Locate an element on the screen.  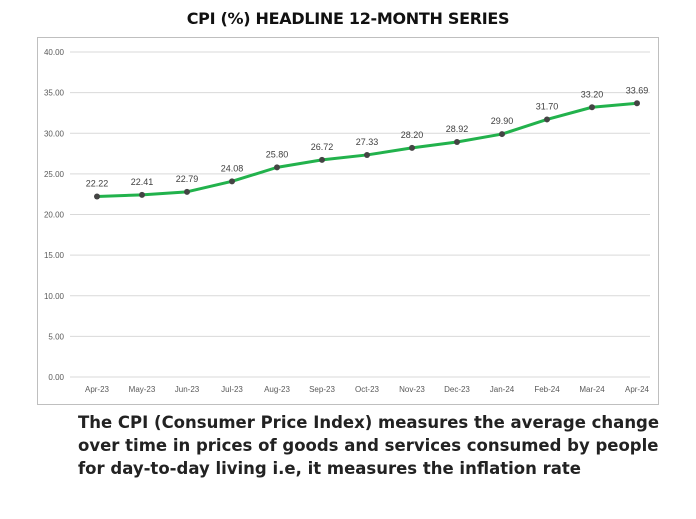
x-tick-label: Jan-24 is located at coordinates (502, 389).